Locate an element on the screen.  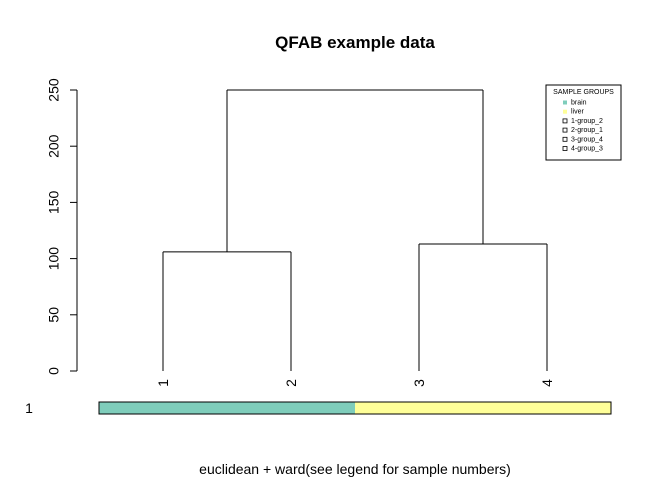
legend-item-label: 2-group_1 is located at coordinates (587, 130).